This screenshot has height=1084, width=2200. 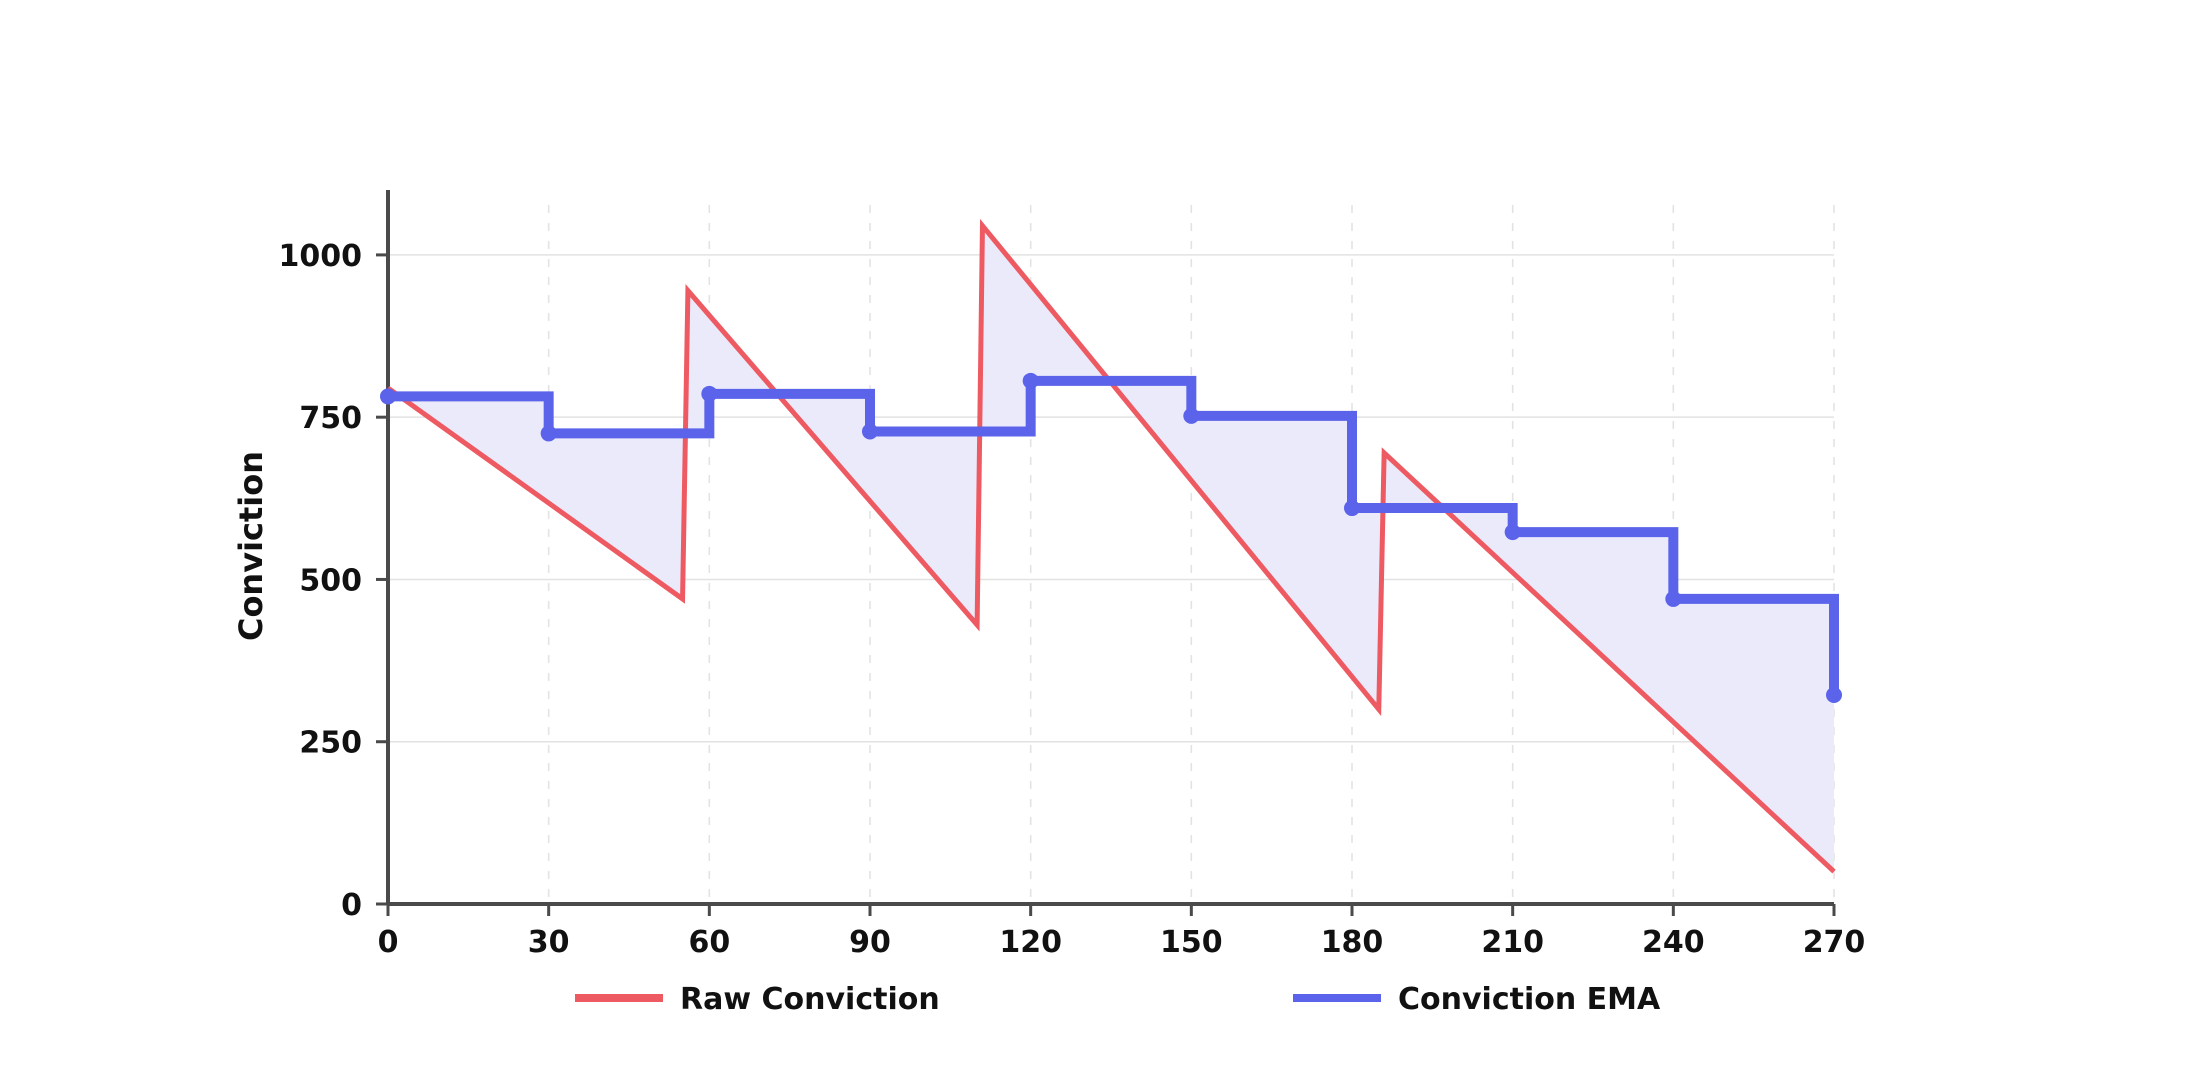 I want to click on legend: Raw Conviction Conviction EMA, so click(x=1118, y=999).